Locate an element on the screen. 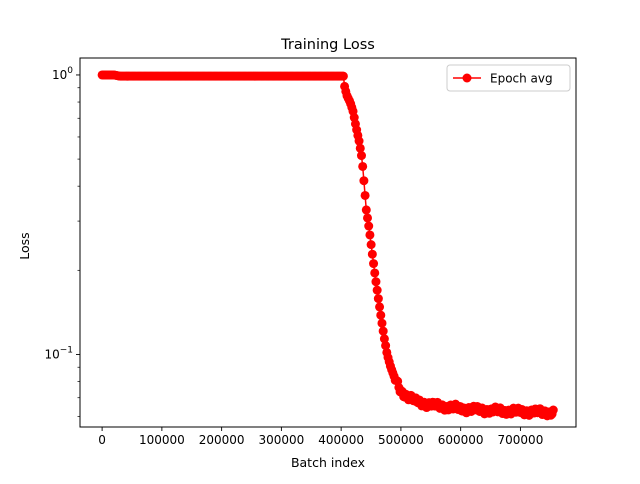 This screenshot has width=640, height=484. legend: Epoch avg is located at coordinates (508, 78).